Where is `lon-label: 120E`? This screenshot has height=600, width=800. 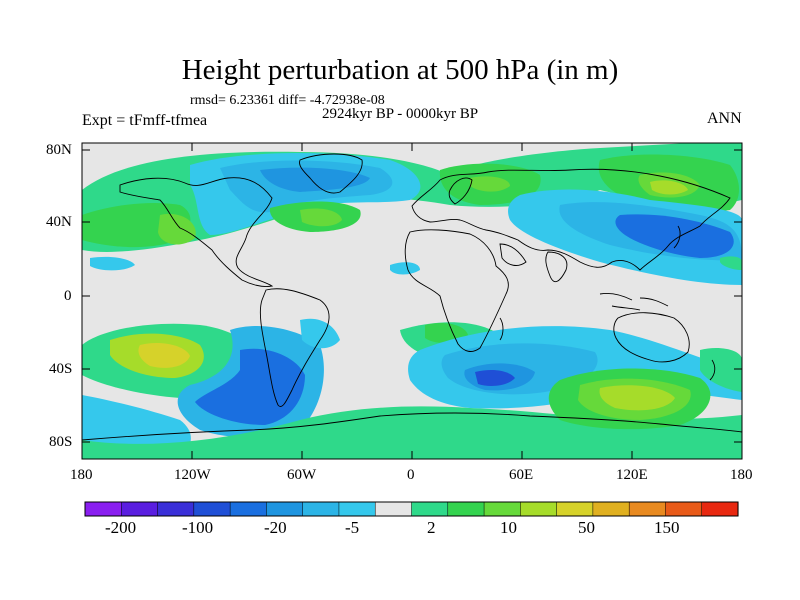 lon-label: 120E is located at coordinates (632, 475).